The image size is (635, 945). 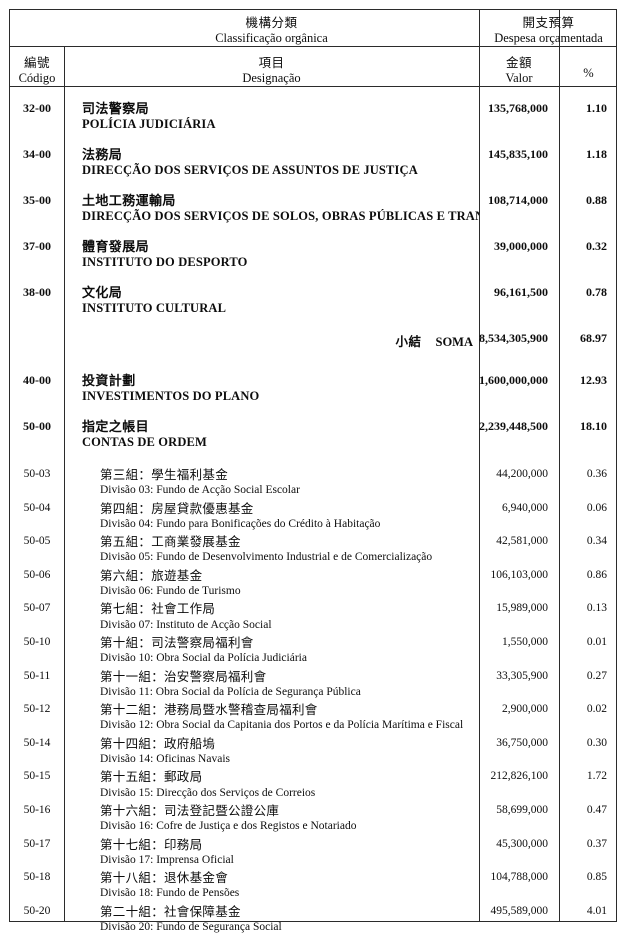 I want to click on row-code: 50-14, so click(x=37, y=742).